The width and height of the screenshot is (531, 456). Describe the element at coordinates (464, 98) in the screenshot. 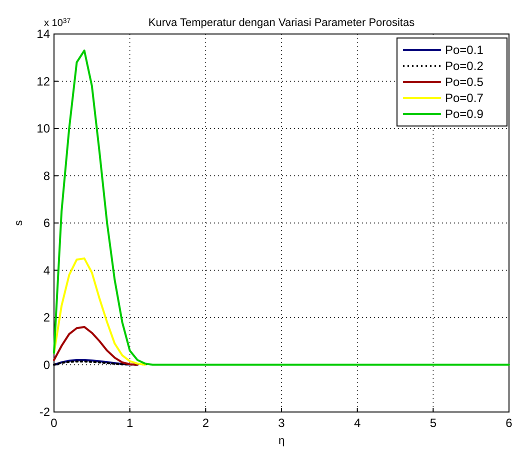

I see `legend-label: Po=0.7` at that location.